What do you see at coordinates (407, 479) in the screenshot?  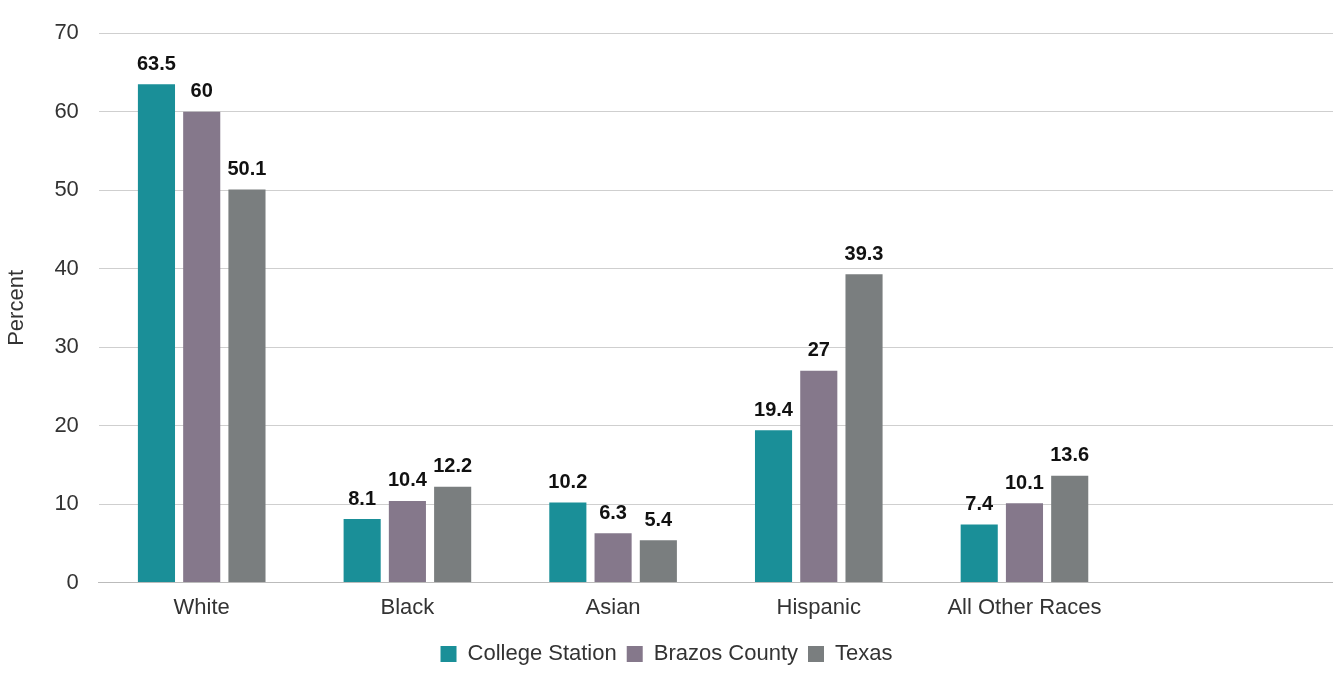 I see `data-label: 10.4` at bounding box center [407, 479].